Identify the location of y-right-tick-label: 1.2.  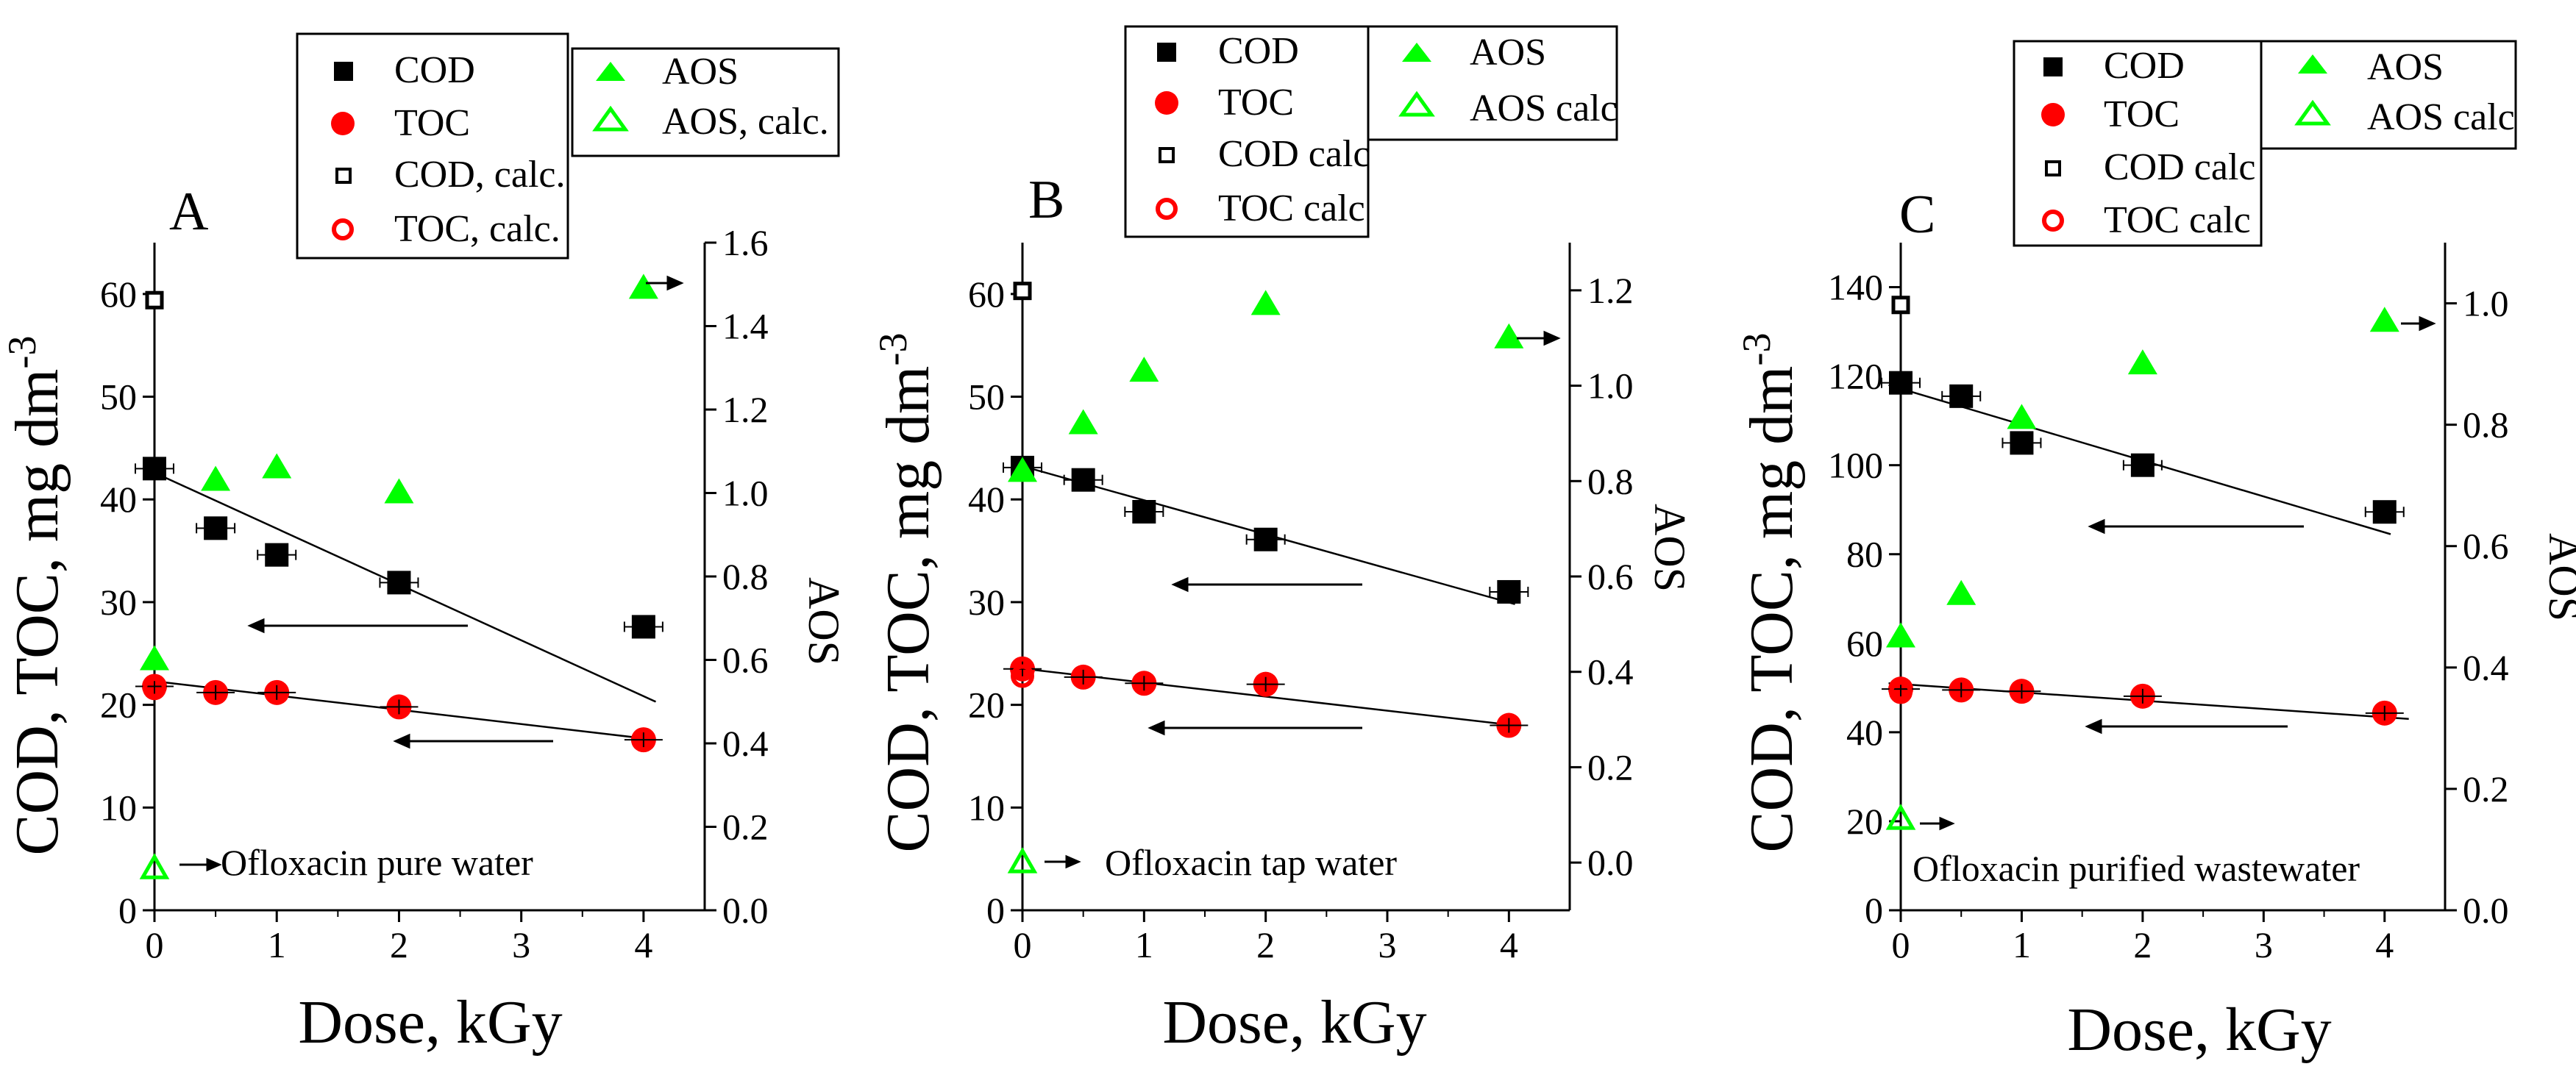
(745, 409).